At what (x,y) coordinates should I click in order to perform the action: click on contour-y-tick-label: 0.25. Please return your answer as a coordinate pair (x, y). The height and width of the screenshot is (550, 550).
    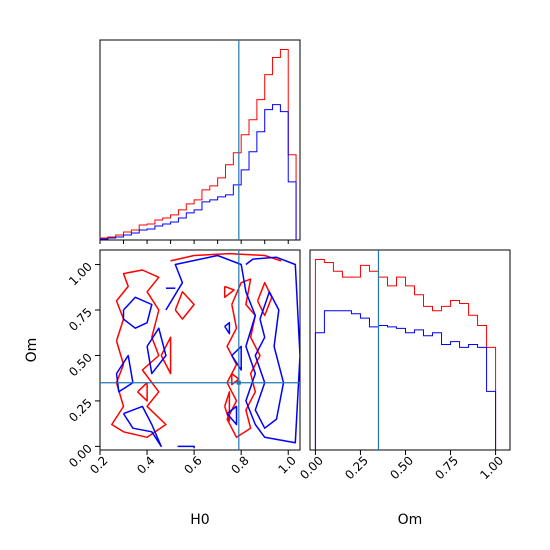
    Looking at the image, I should click on (80, 410).